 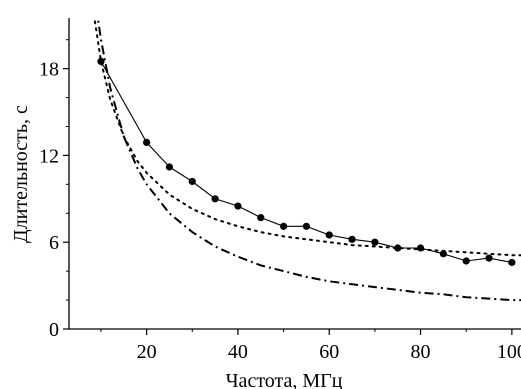 What do you see at coordinates (238, 352) in the screenshot?
I see `x-tick-label: 40` at bounding box center [238, 352].